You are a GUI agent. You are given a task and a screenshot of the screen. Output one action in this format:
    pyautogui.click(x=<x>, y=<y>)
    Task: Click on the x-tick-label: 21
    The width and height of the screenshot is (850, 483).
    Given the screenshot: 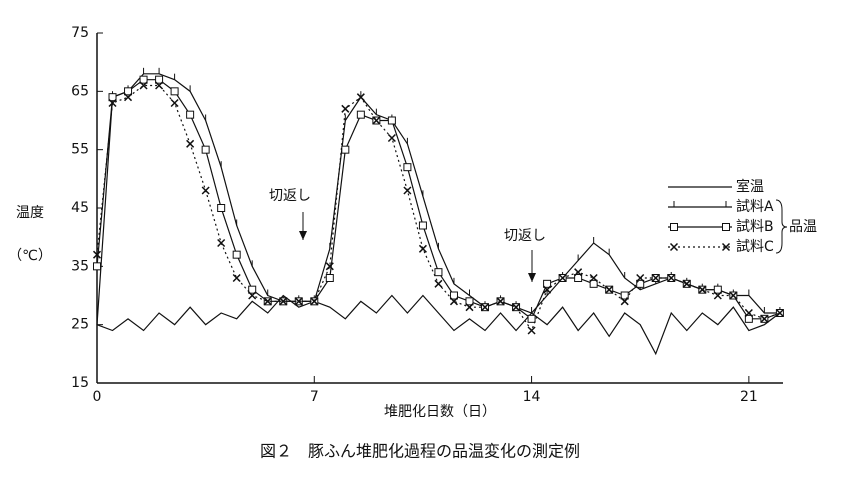 What is the action you would take?
    pyautogui.click(x=749, y=397)
    